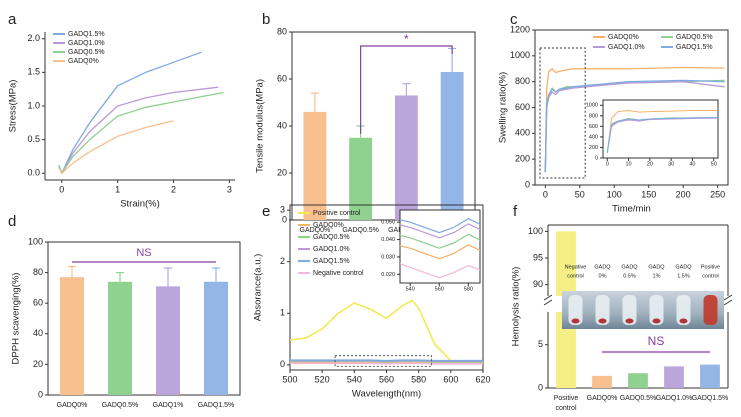  Describe the element at coordinates (173, 189) in the screenshot. I see `x-tick-label: 2` at that location.